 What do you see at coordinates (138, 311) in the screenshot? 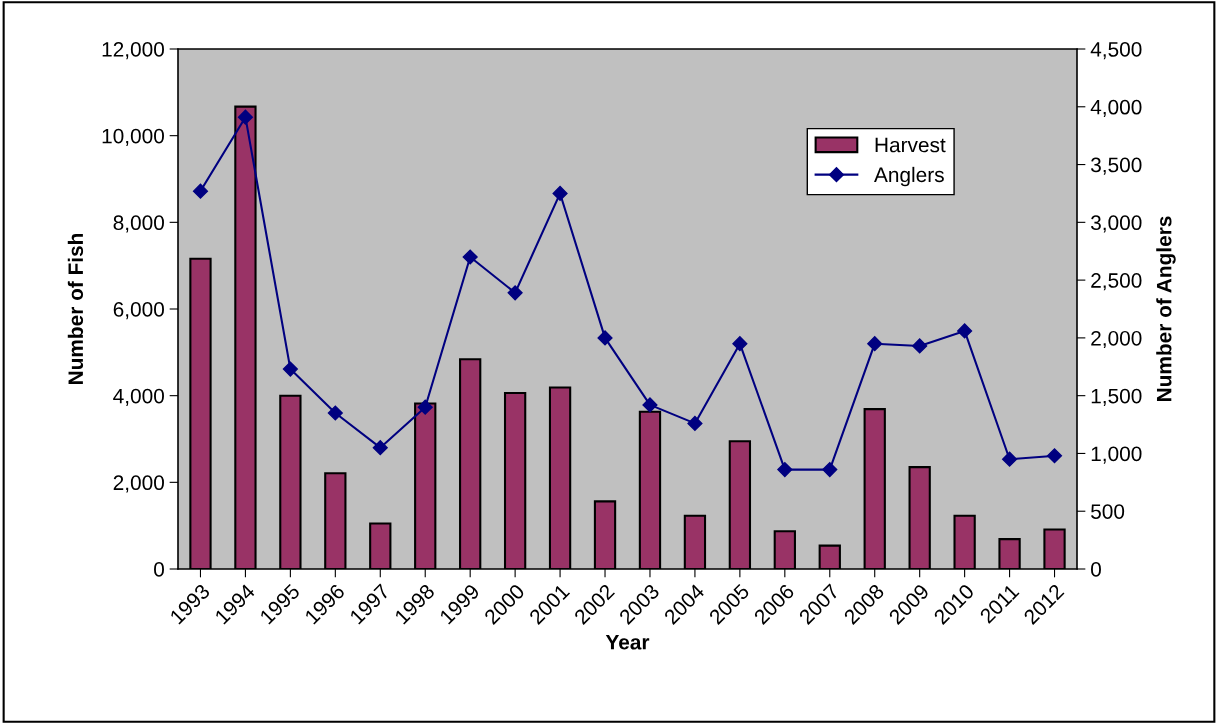
I see `y-tick-label: 6,000` at bounding box center [138, 311].